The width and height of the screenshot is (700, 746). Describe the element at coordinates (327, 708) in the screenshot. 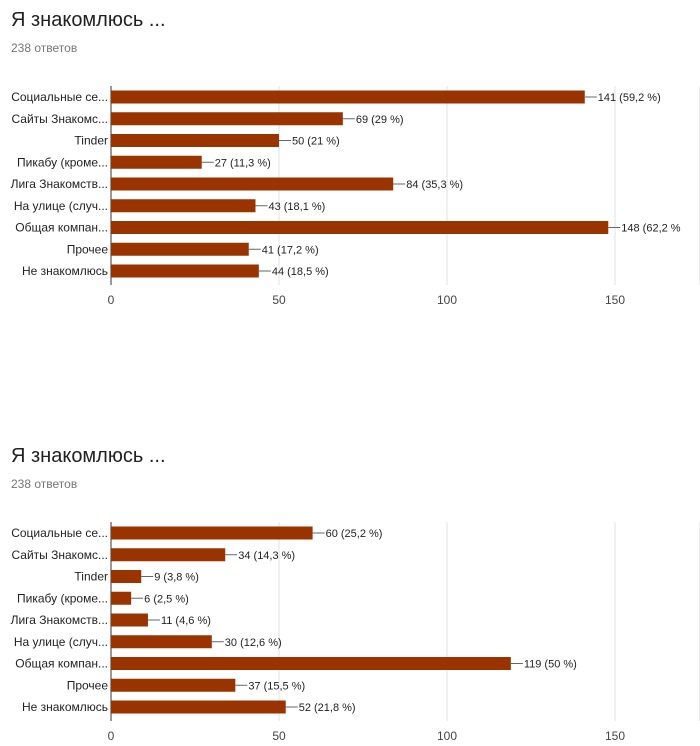

I see `data-label: 52 (21,8 %)` at that location.